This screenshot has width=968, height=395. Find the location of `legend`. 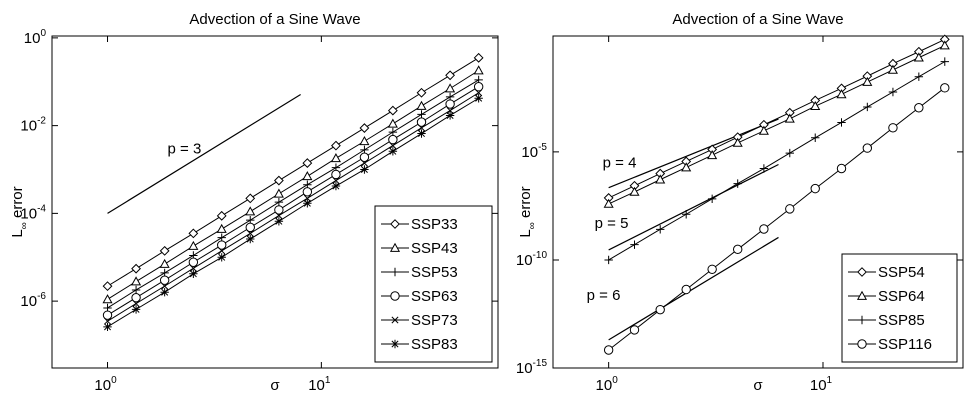

legend is located at coordinates (433, 284).